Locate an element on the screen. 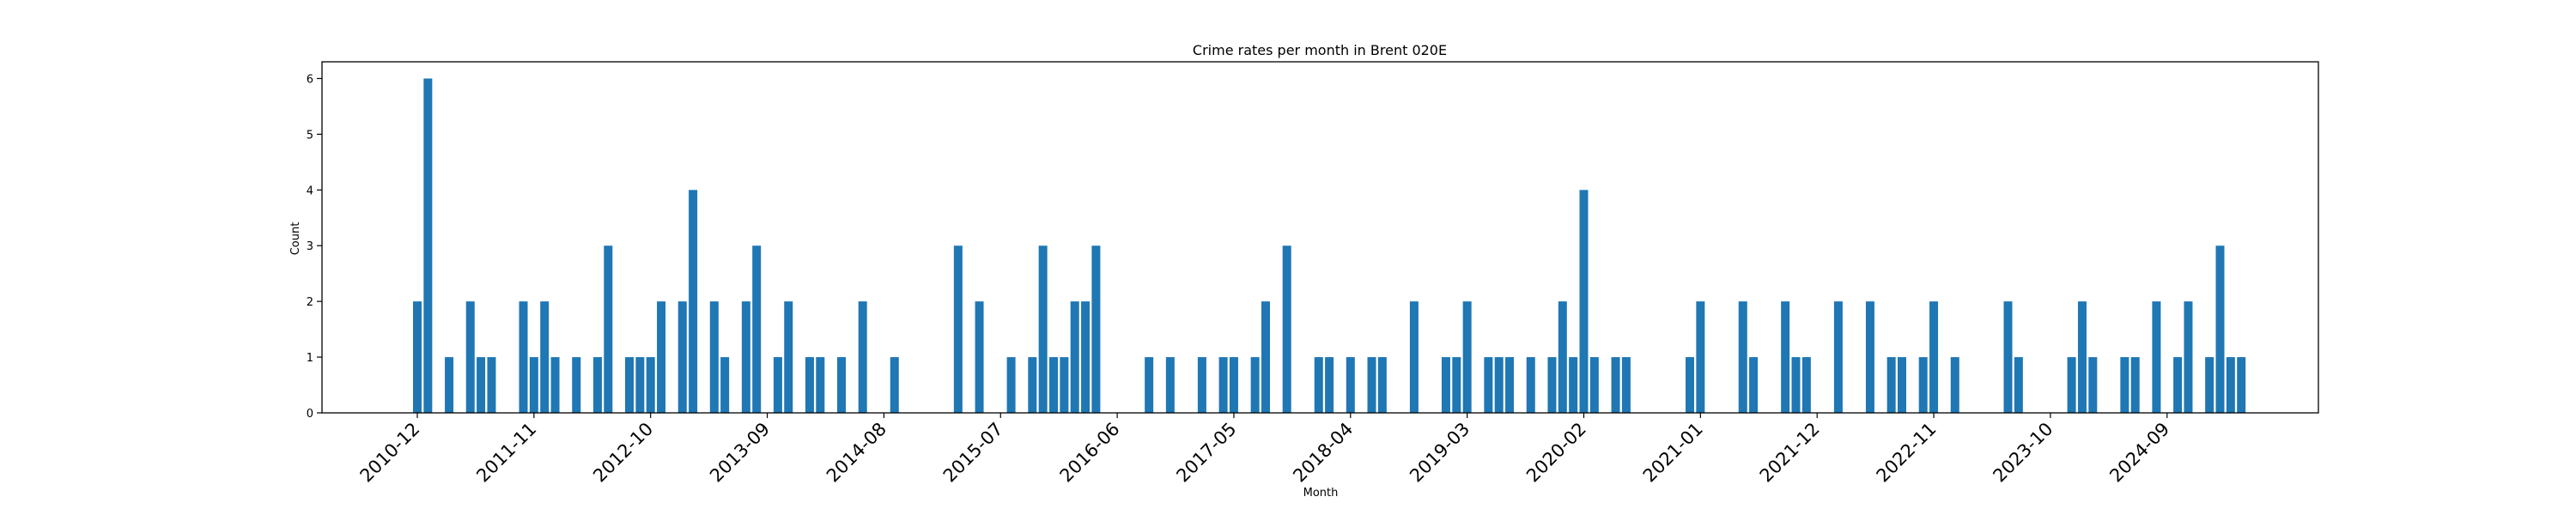 This screenshot has width=2576, height=515. chart-title: Crime rates per month in Brent 020E is located at coordinates (1320, 50).